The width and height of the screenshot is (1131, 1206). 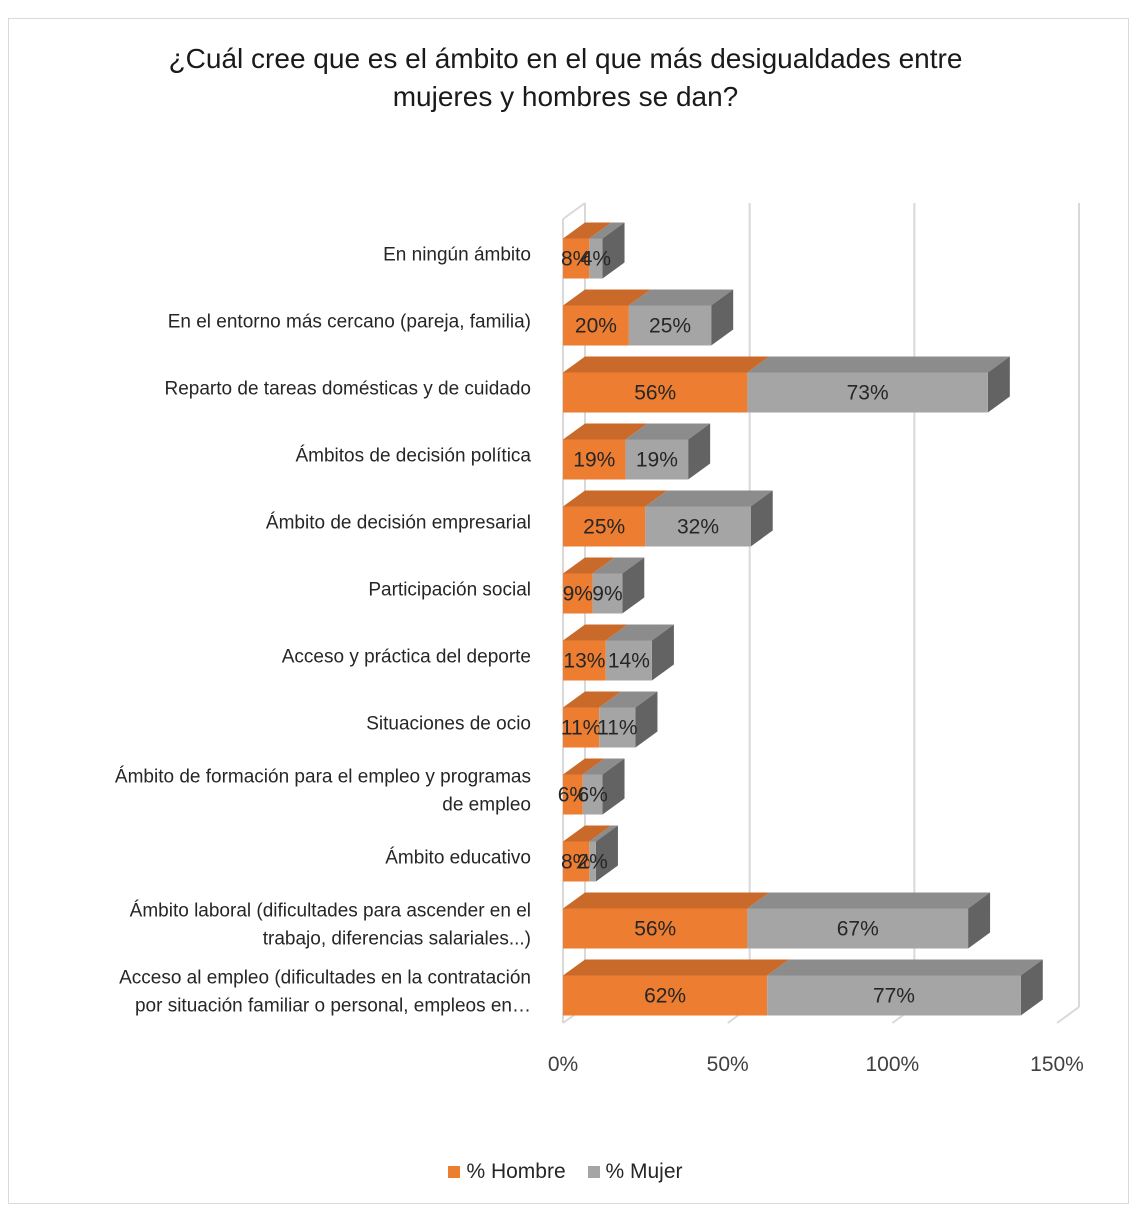 I want to click on legend-swatch-hombre, so click(x=454, y=1172).